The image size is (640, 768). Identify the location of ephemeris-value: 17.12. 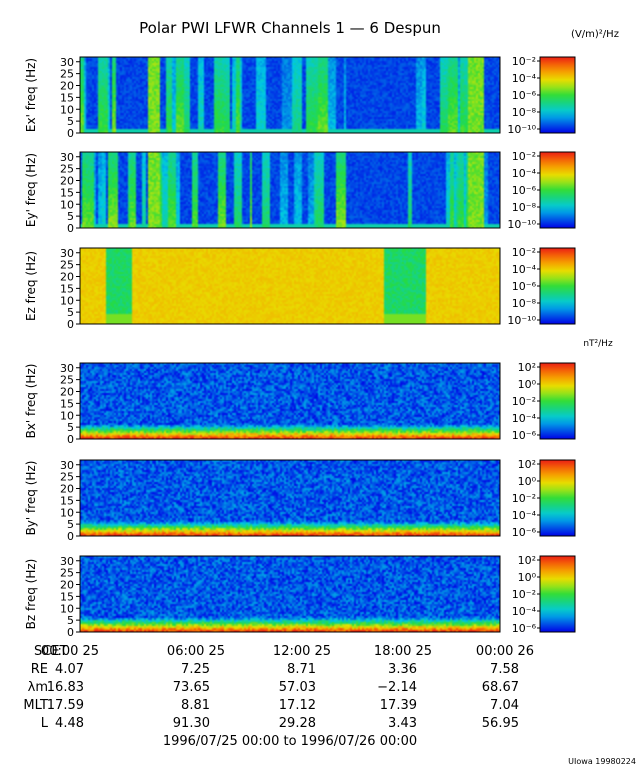
(297, 705).